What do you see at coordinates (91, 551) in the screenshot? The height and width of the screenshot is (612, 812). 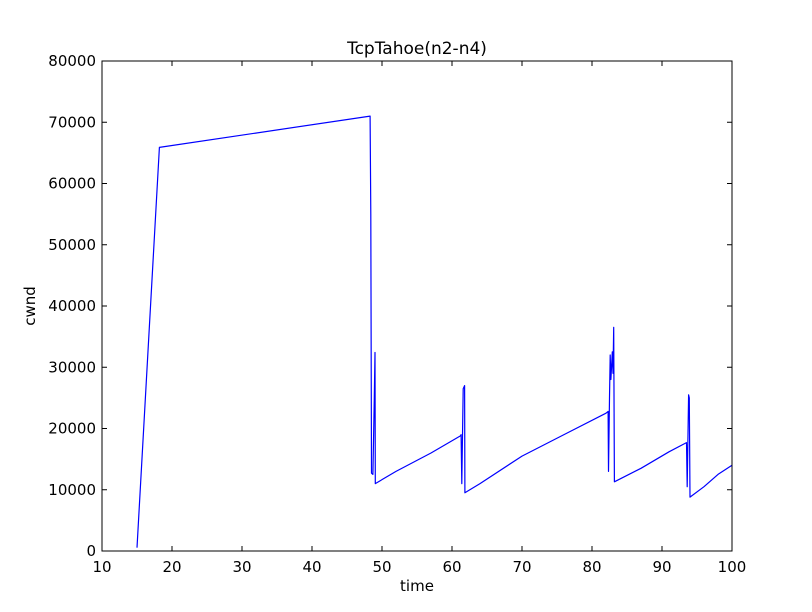 I see `y-tick-label: 0` at bounding box center [91, 551].